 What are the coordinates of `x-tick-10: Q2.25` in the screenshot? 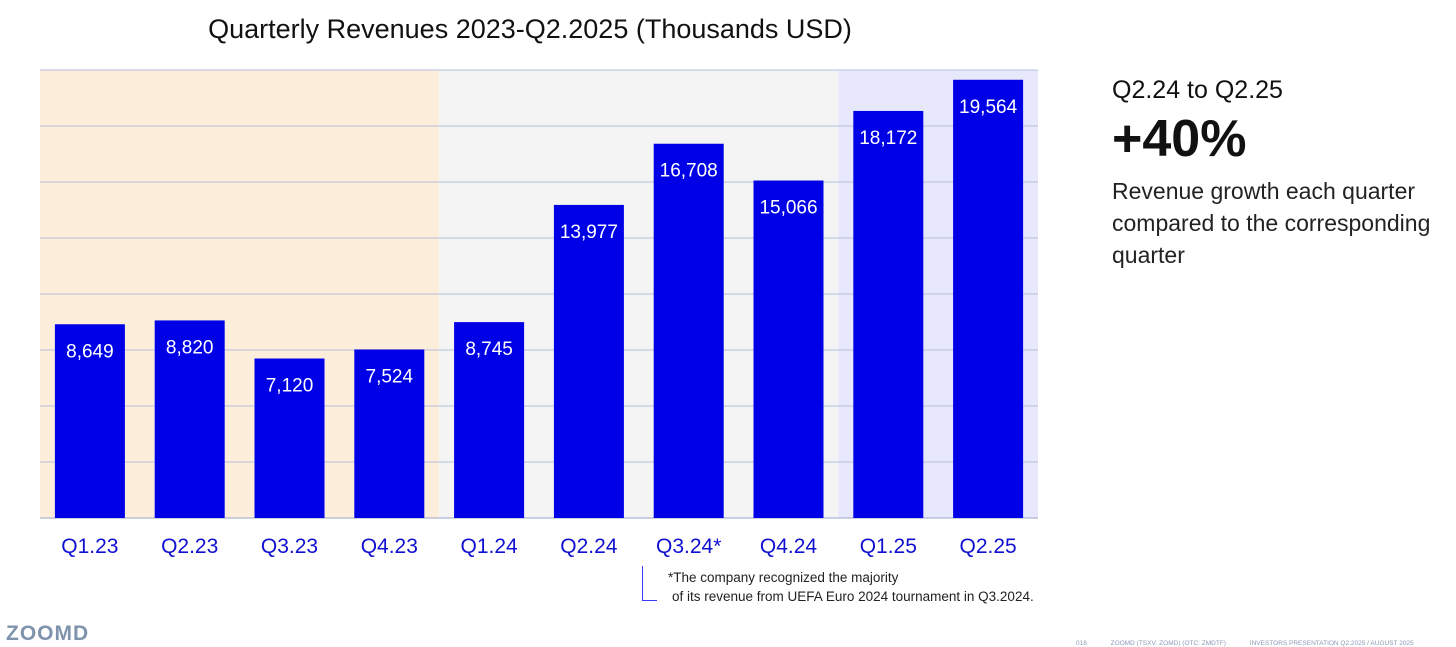 It's located at (987, 546).